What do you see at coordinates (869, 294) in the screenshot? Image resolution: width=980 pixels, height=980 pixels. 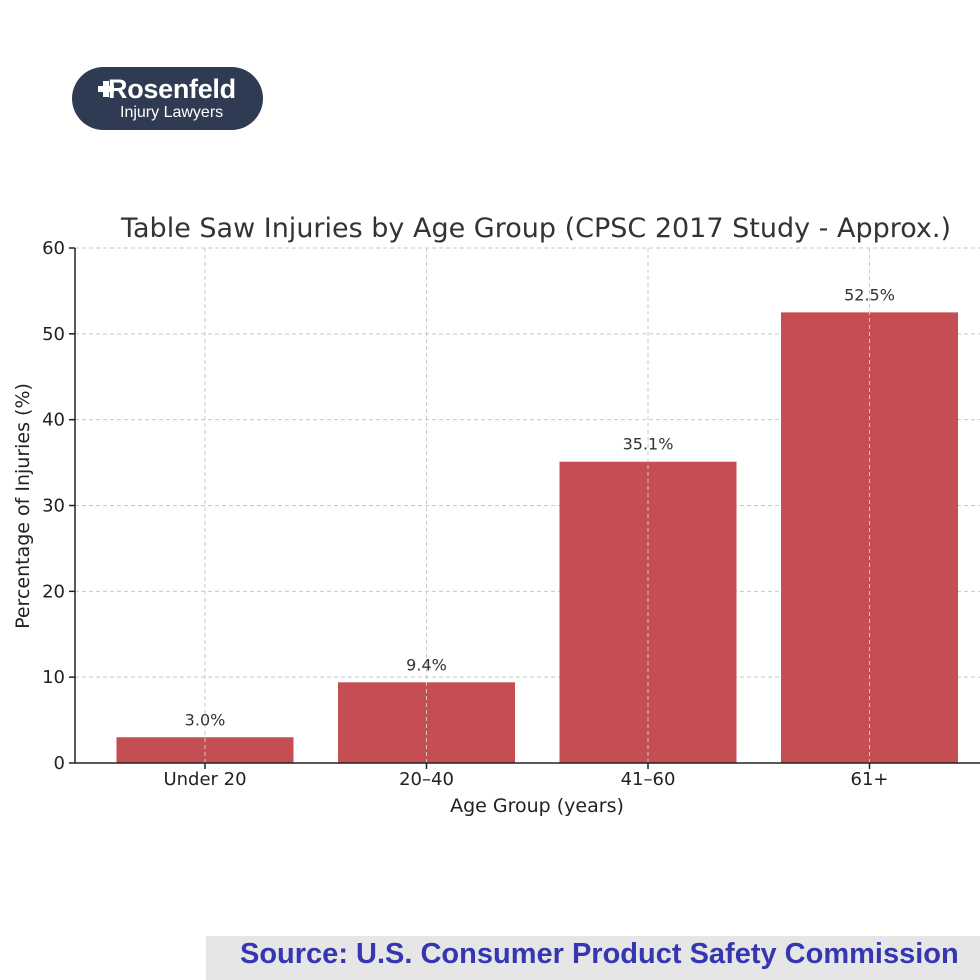 I see `bar-value-label: 52.5%` at bounding box center [869, 294].